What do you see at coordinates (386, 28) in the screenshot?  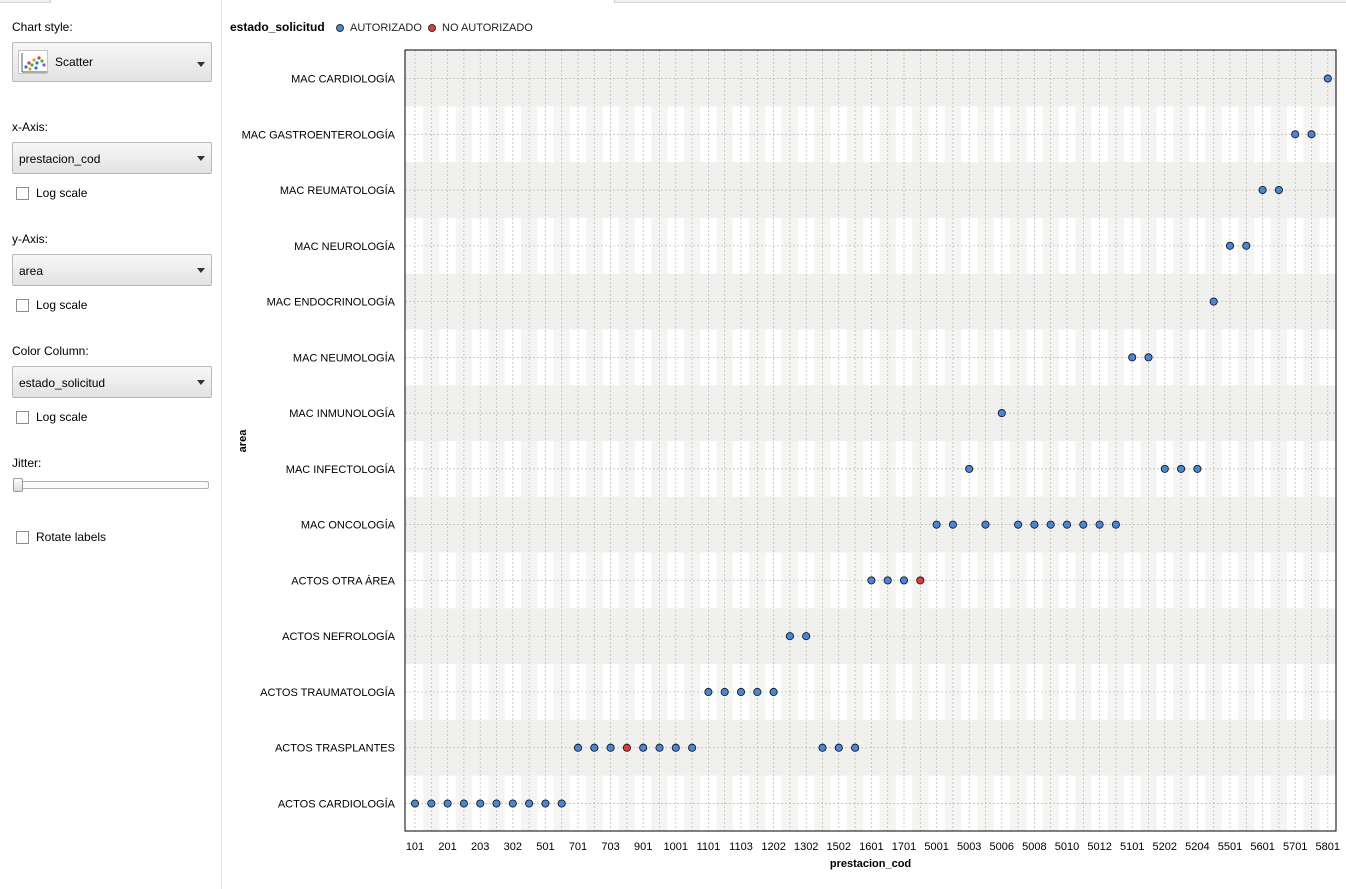 I see `legend-label: AUTORIZADO` at bounding box center [386, 28].